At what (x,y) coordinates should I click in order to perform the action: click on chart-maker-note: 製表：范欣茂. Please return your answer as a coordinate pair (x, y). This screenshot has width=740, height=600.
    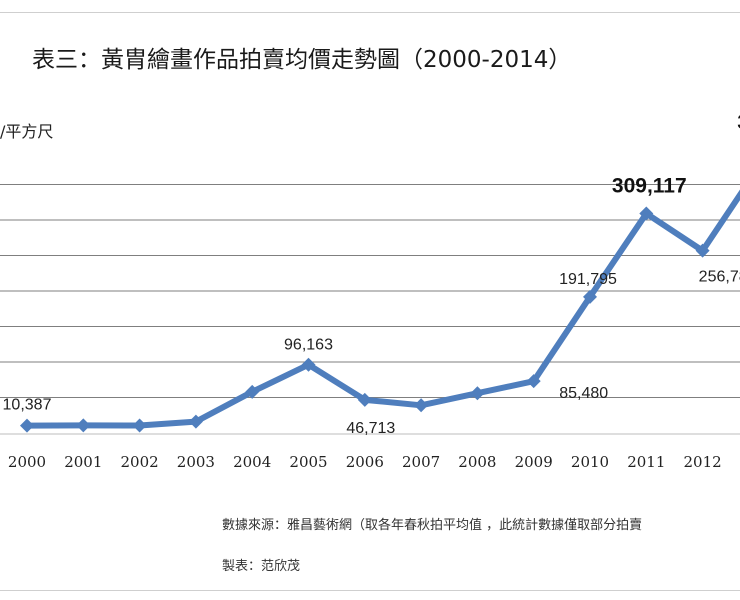
    Looking at the image, I should click on (261, 566).